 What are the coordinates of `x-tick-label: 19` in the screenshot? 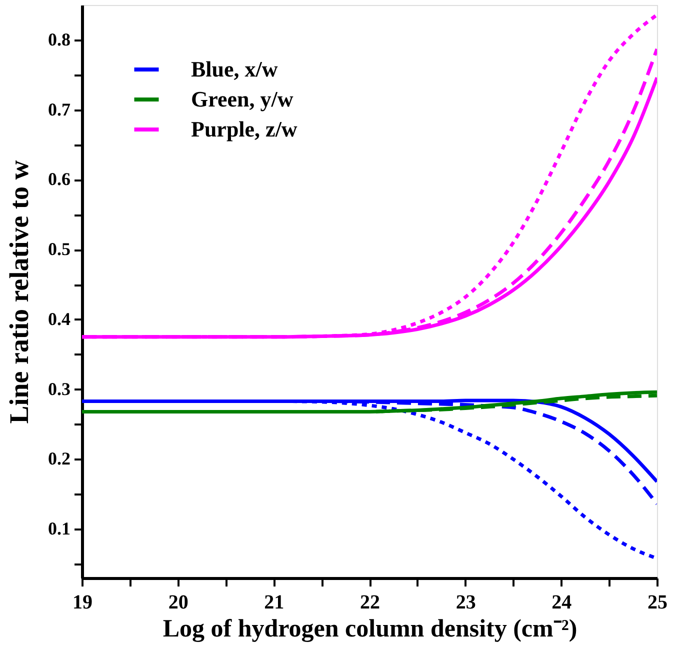 It's located at (82, 603).